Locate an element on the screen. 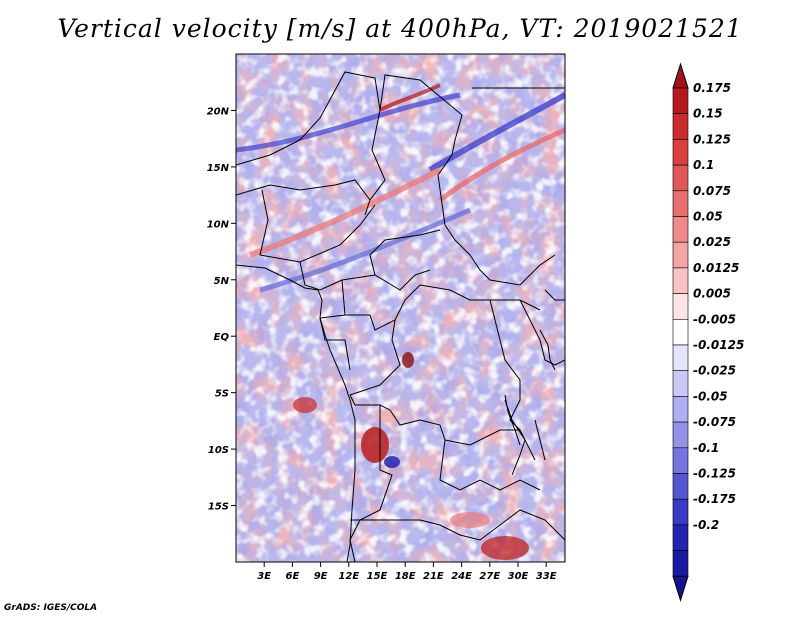  lon-tick-label: 3E is located at coordinates (264, 576).